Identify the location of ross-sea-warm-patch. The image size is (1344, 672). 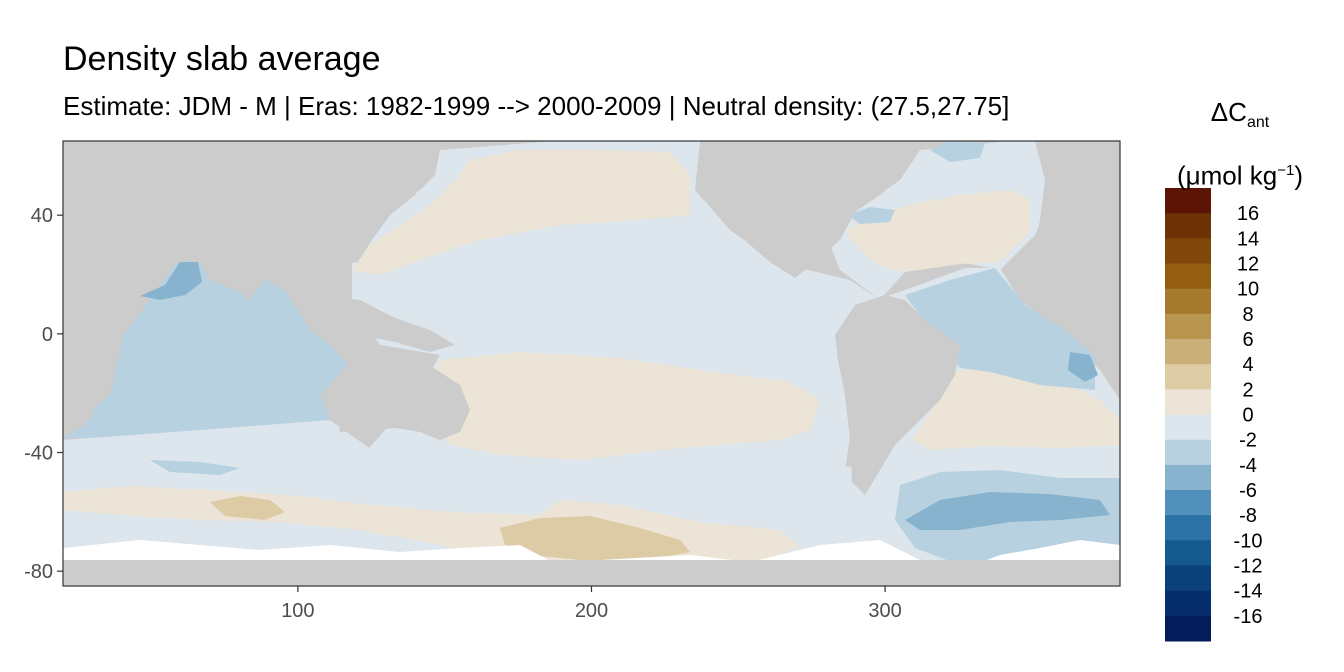
(595, 539).